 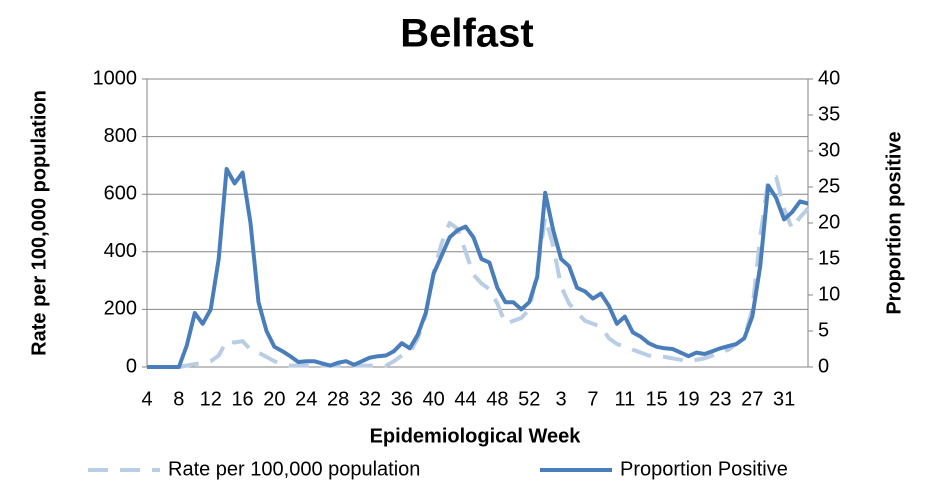 I want to click on x-tick-label: 16, so click(x=242, y=399).